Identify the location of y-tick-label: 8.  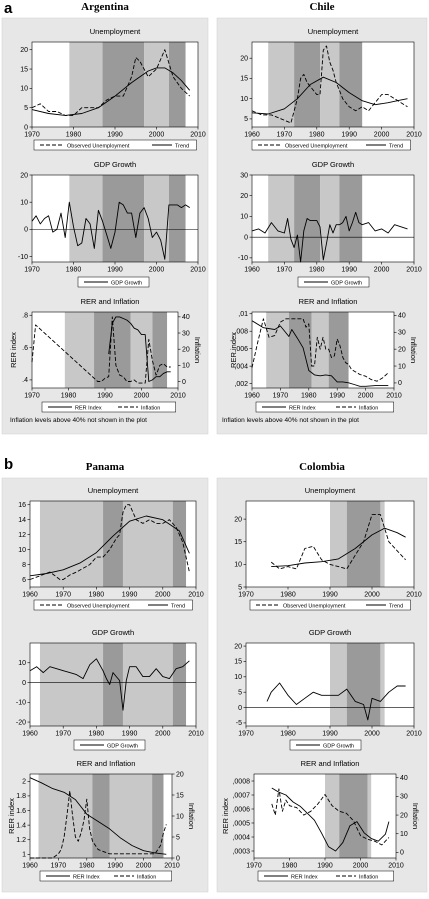
(24, 565).